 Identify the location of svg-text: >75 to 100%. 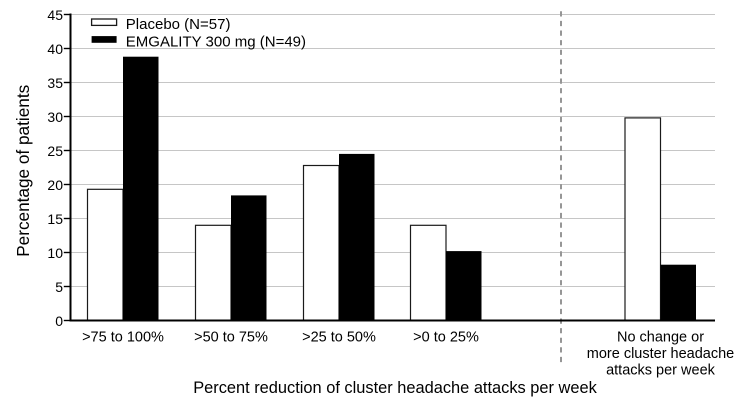
(123, 337).